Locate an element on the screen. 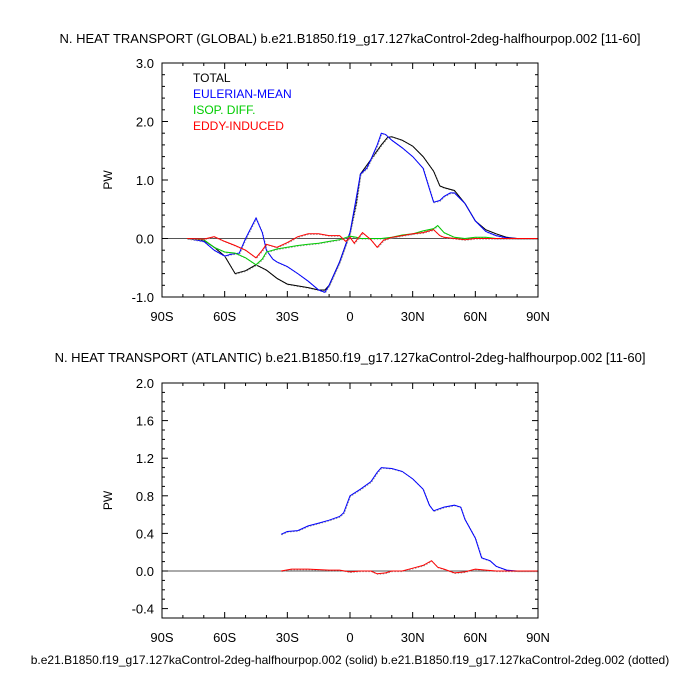 The image size is (700, 700). series-line-isop-diff- is located at coordinates (362, 245).